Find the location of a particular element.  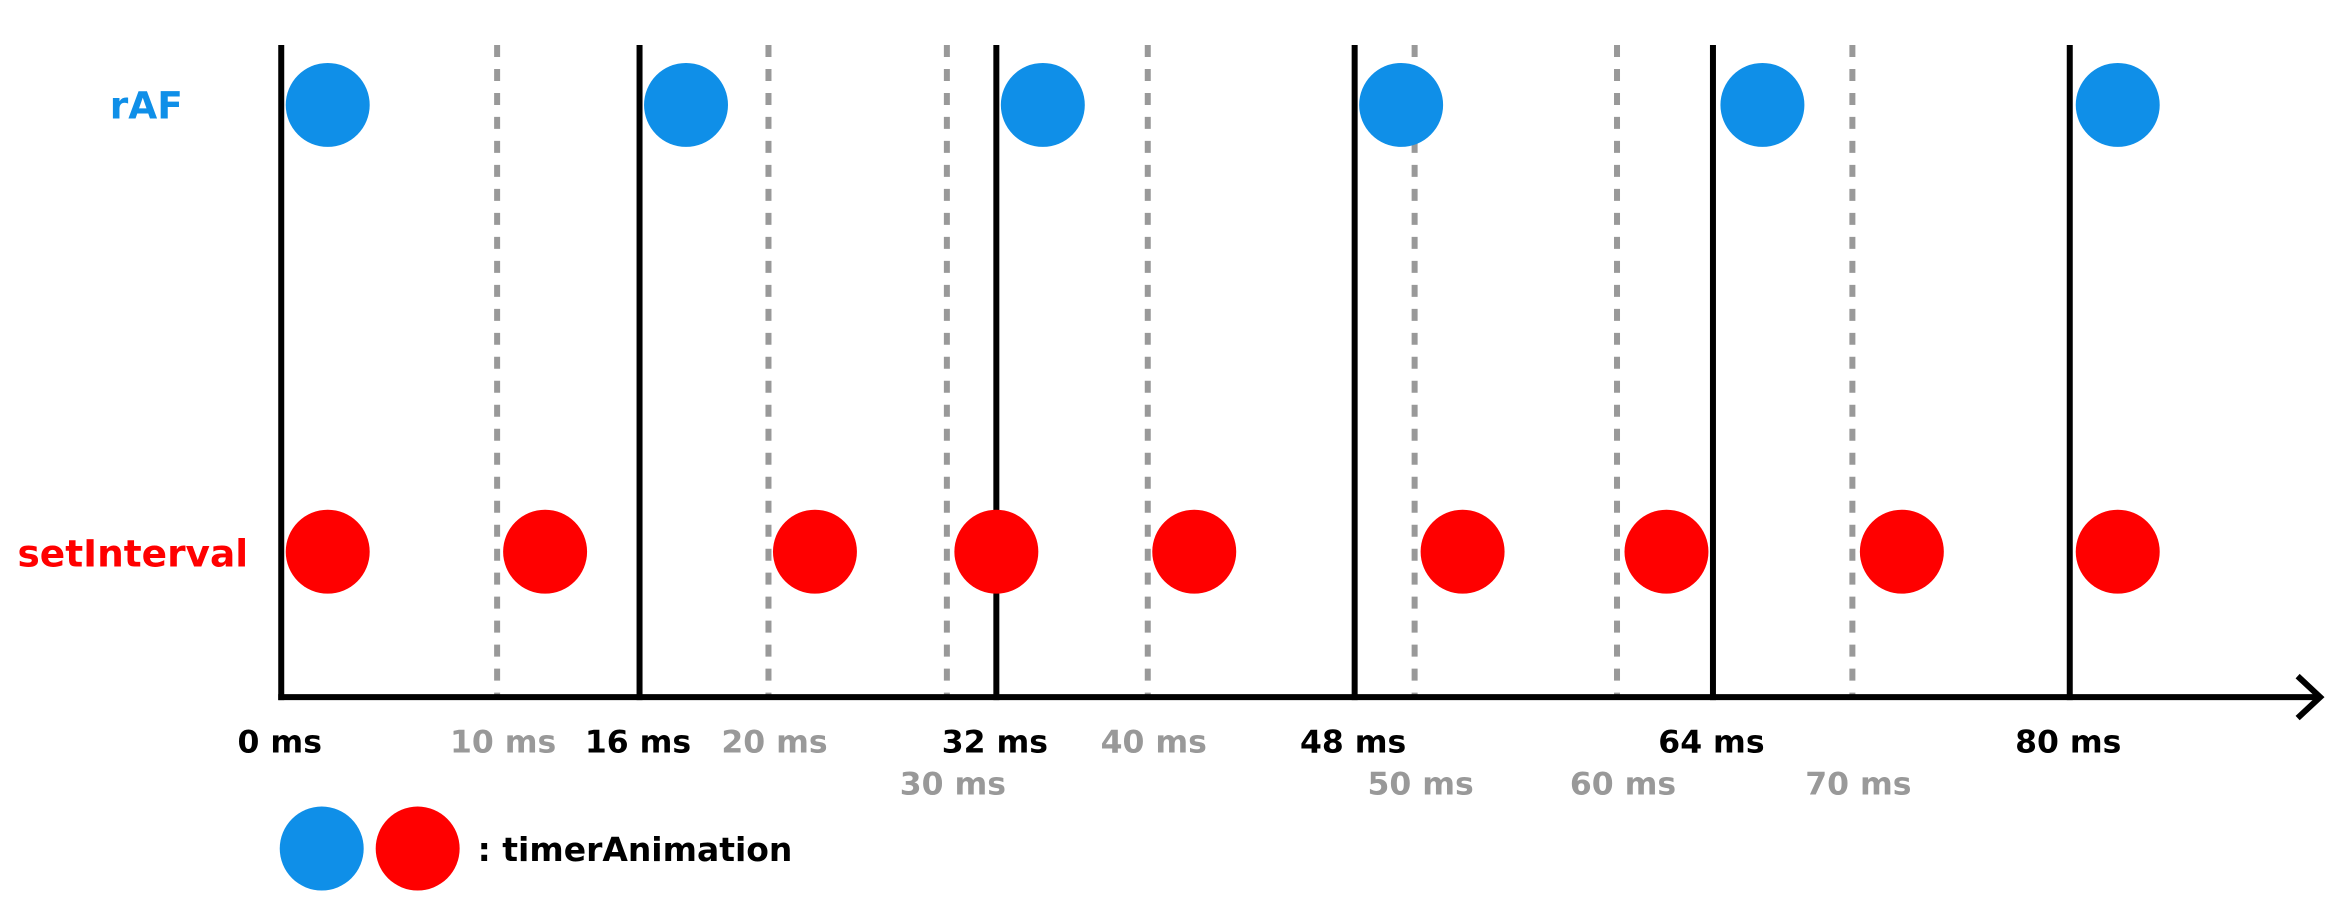

timer-tick-label: 70 ms is located at coordinates (1858, 785).